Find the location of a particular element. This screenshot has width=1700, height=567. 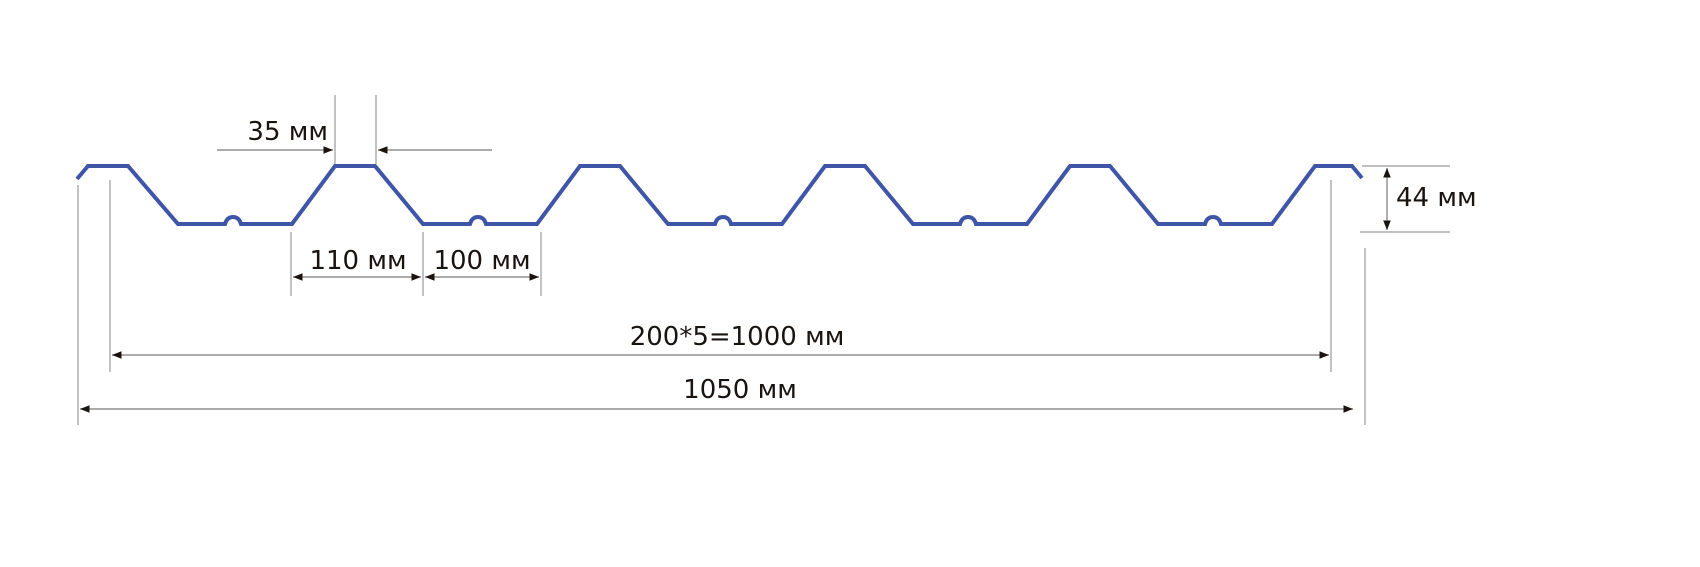

trough-width-label: 100 мм is located at coordinates (481, 261).